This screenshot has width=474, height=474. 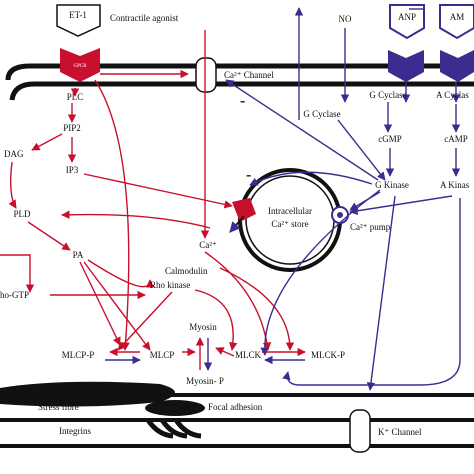 I want to click on label: IP3, so click(x=72, y=170).